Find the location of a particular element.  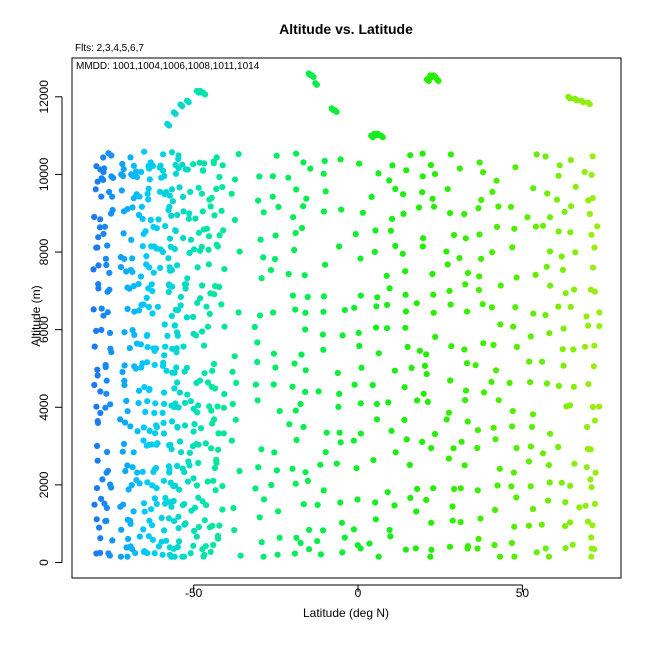

x-axis-label: Latitude (deg N) is located at coordinates (346, 613).